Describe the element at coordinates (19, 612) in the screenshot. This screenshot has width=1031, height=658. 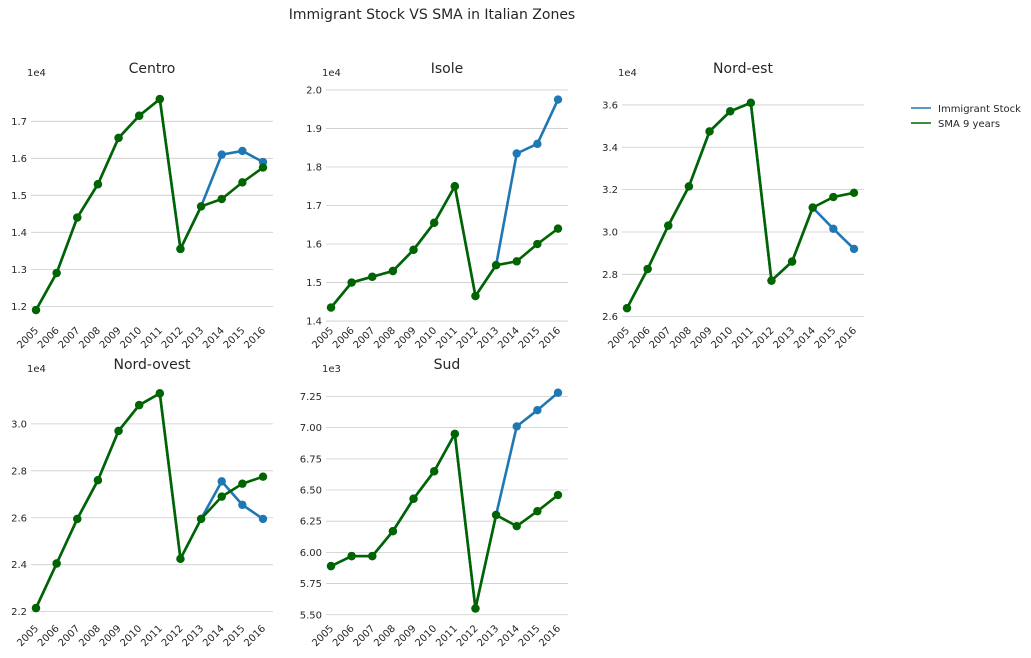
I see `y-tick-label: 2.2` at that location.